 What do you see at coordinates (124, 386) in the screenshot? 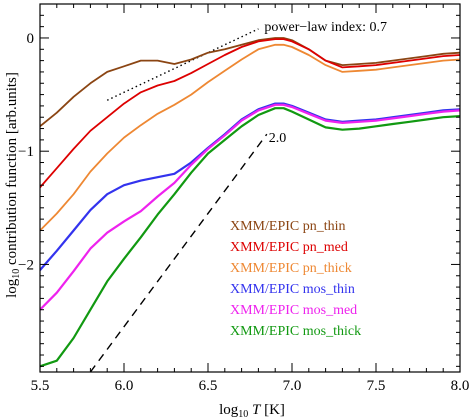
I see `x-tick-label: 6.0` at bounding box center [124, 386].